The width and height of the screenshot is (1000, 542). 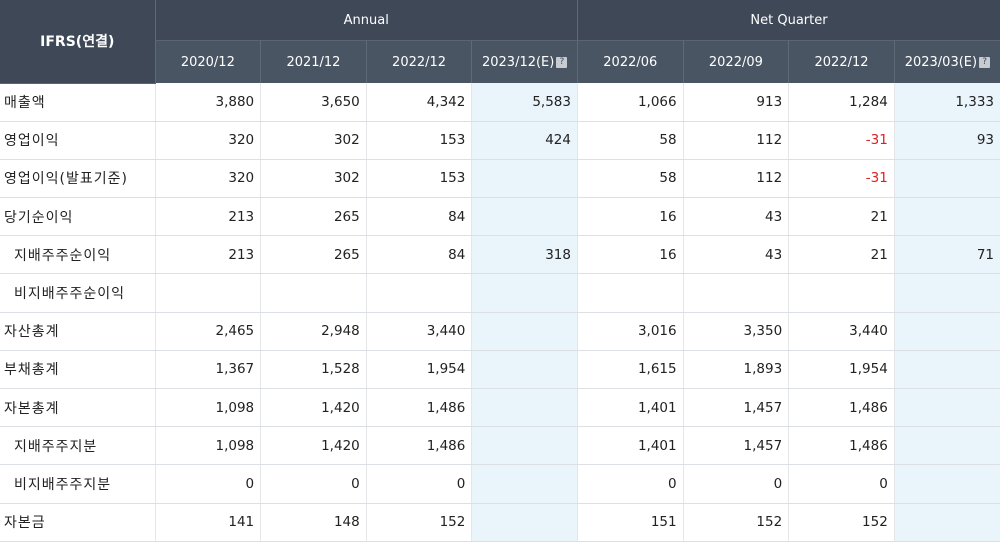 I want to click on table-row: 지배주주지분 1,098 1,420 1,486 1,401 1,457 1,486, so click(x=500, y=446).